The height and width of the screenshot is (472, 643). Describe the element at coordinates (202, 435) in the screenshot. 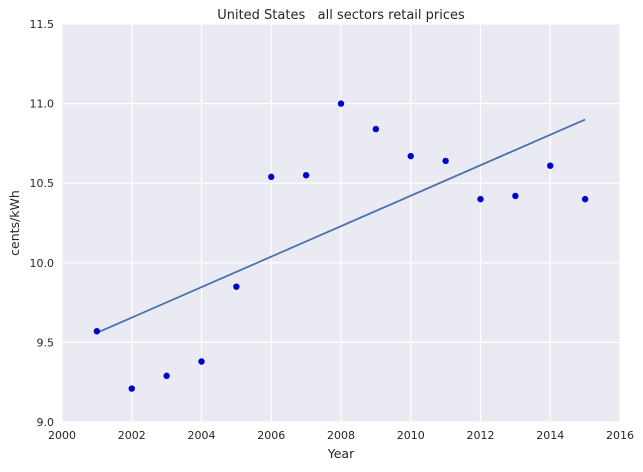

I see `x-tick-label: 2004` at that location.